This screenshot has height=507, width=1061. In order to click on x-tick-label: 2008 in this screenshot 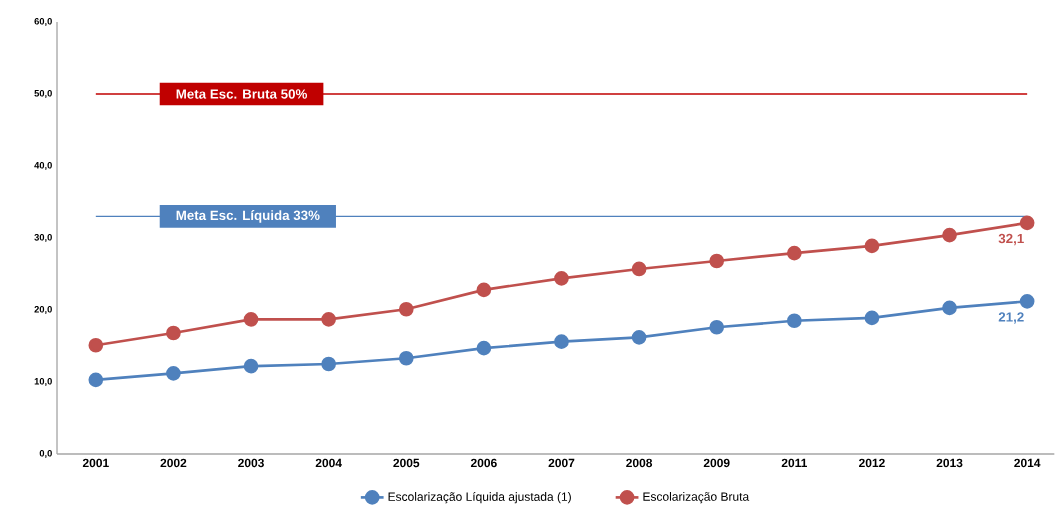, I will do `click(639, 463)`.